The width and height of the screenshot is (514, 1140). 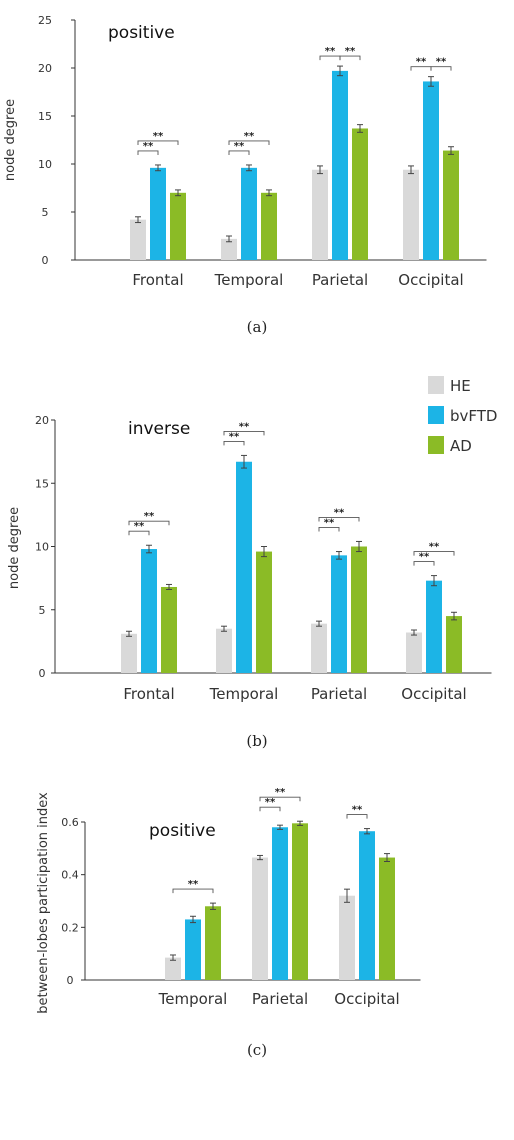 What do you see at coordinates (436, 445) in the screenshot?
I see `legend-swatch-ad` at bounding box center [436, 445].